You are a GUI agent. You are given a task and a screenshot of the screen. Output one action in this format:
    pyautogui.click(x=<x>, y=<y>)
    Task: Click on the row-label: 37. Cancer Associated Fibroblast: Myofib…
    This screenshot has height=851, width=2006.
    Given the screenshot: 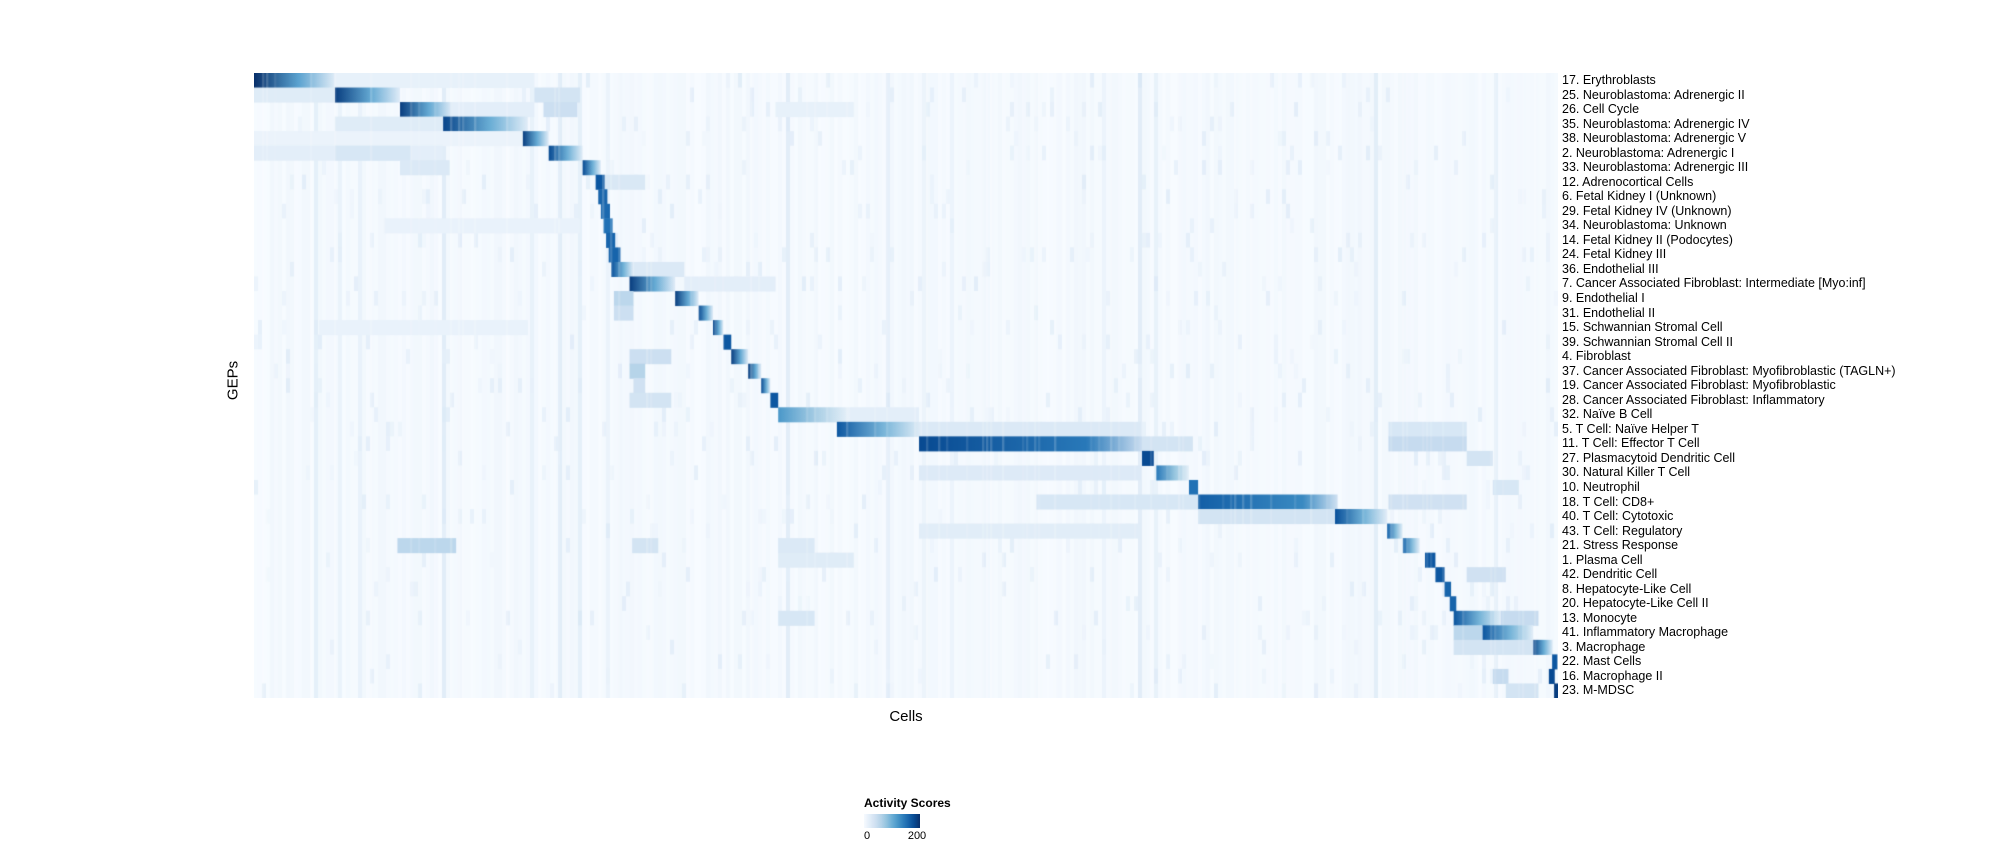 What is the action you would take?
    pyautogui.click(x=1729, y=370)
    